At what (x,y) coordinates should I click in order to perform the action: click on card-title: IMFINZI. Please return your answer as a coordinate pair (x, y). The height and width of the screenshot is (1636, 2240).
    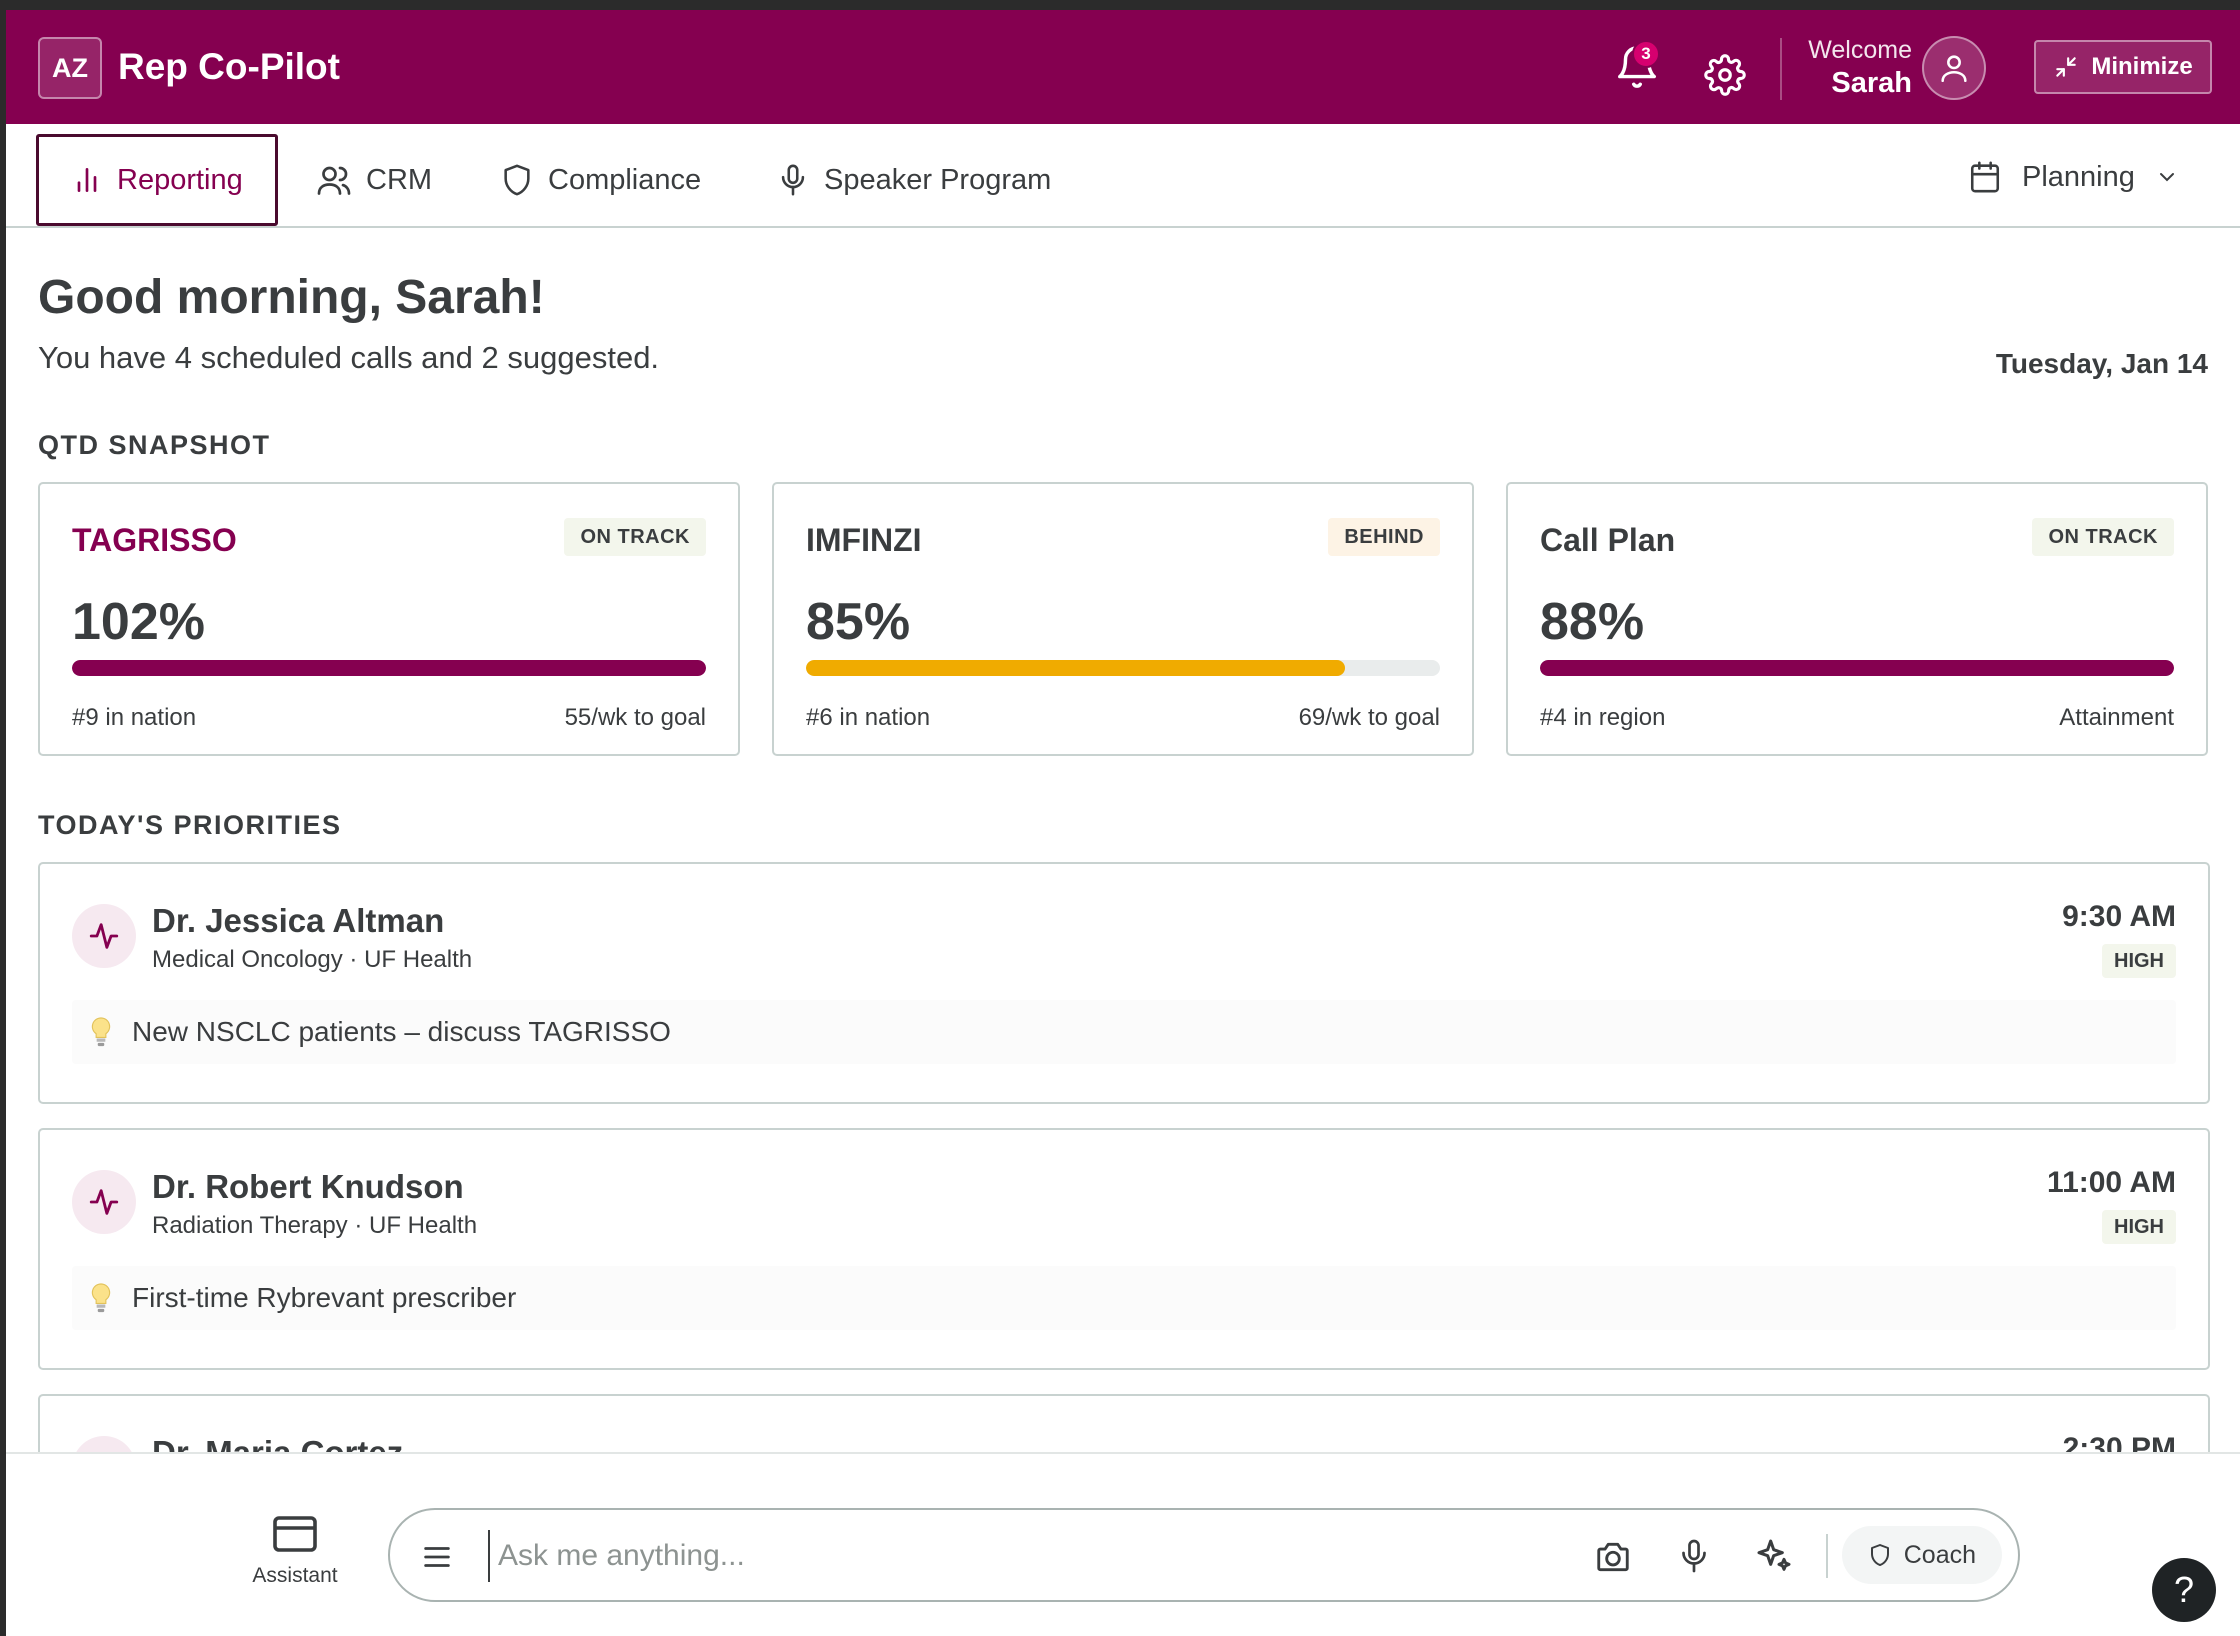
    Looking at the image, I should click on (864, 540).